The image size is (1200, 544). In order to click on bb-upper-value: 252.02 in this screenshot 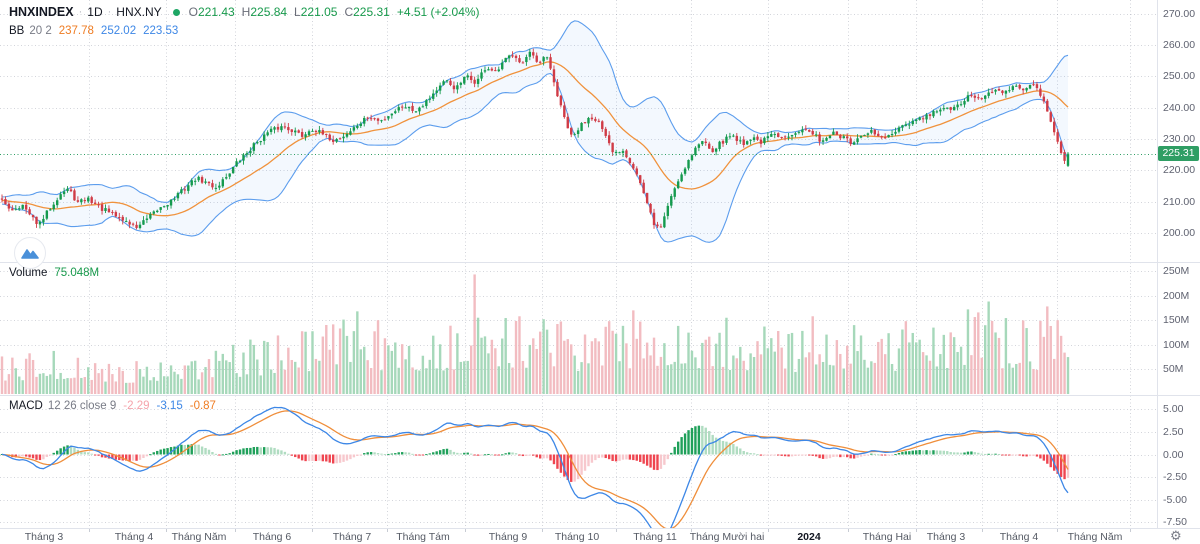, I will do `click(118, 30)`.